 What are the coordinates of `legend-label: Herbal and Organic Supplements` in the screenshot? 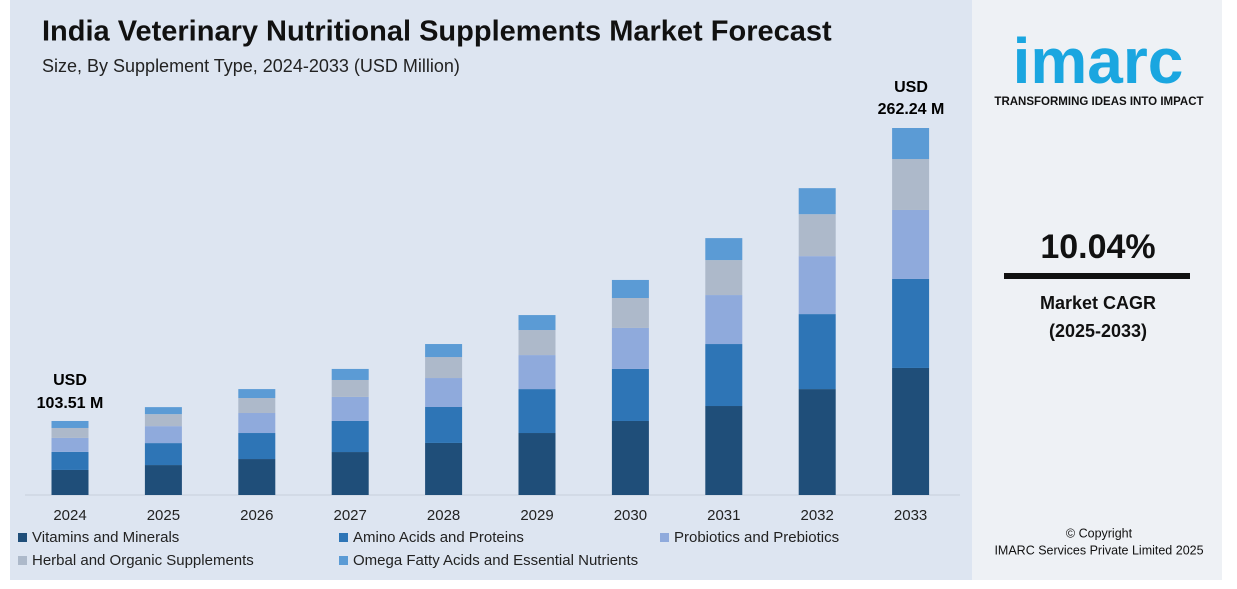 It's located at (143, 560).